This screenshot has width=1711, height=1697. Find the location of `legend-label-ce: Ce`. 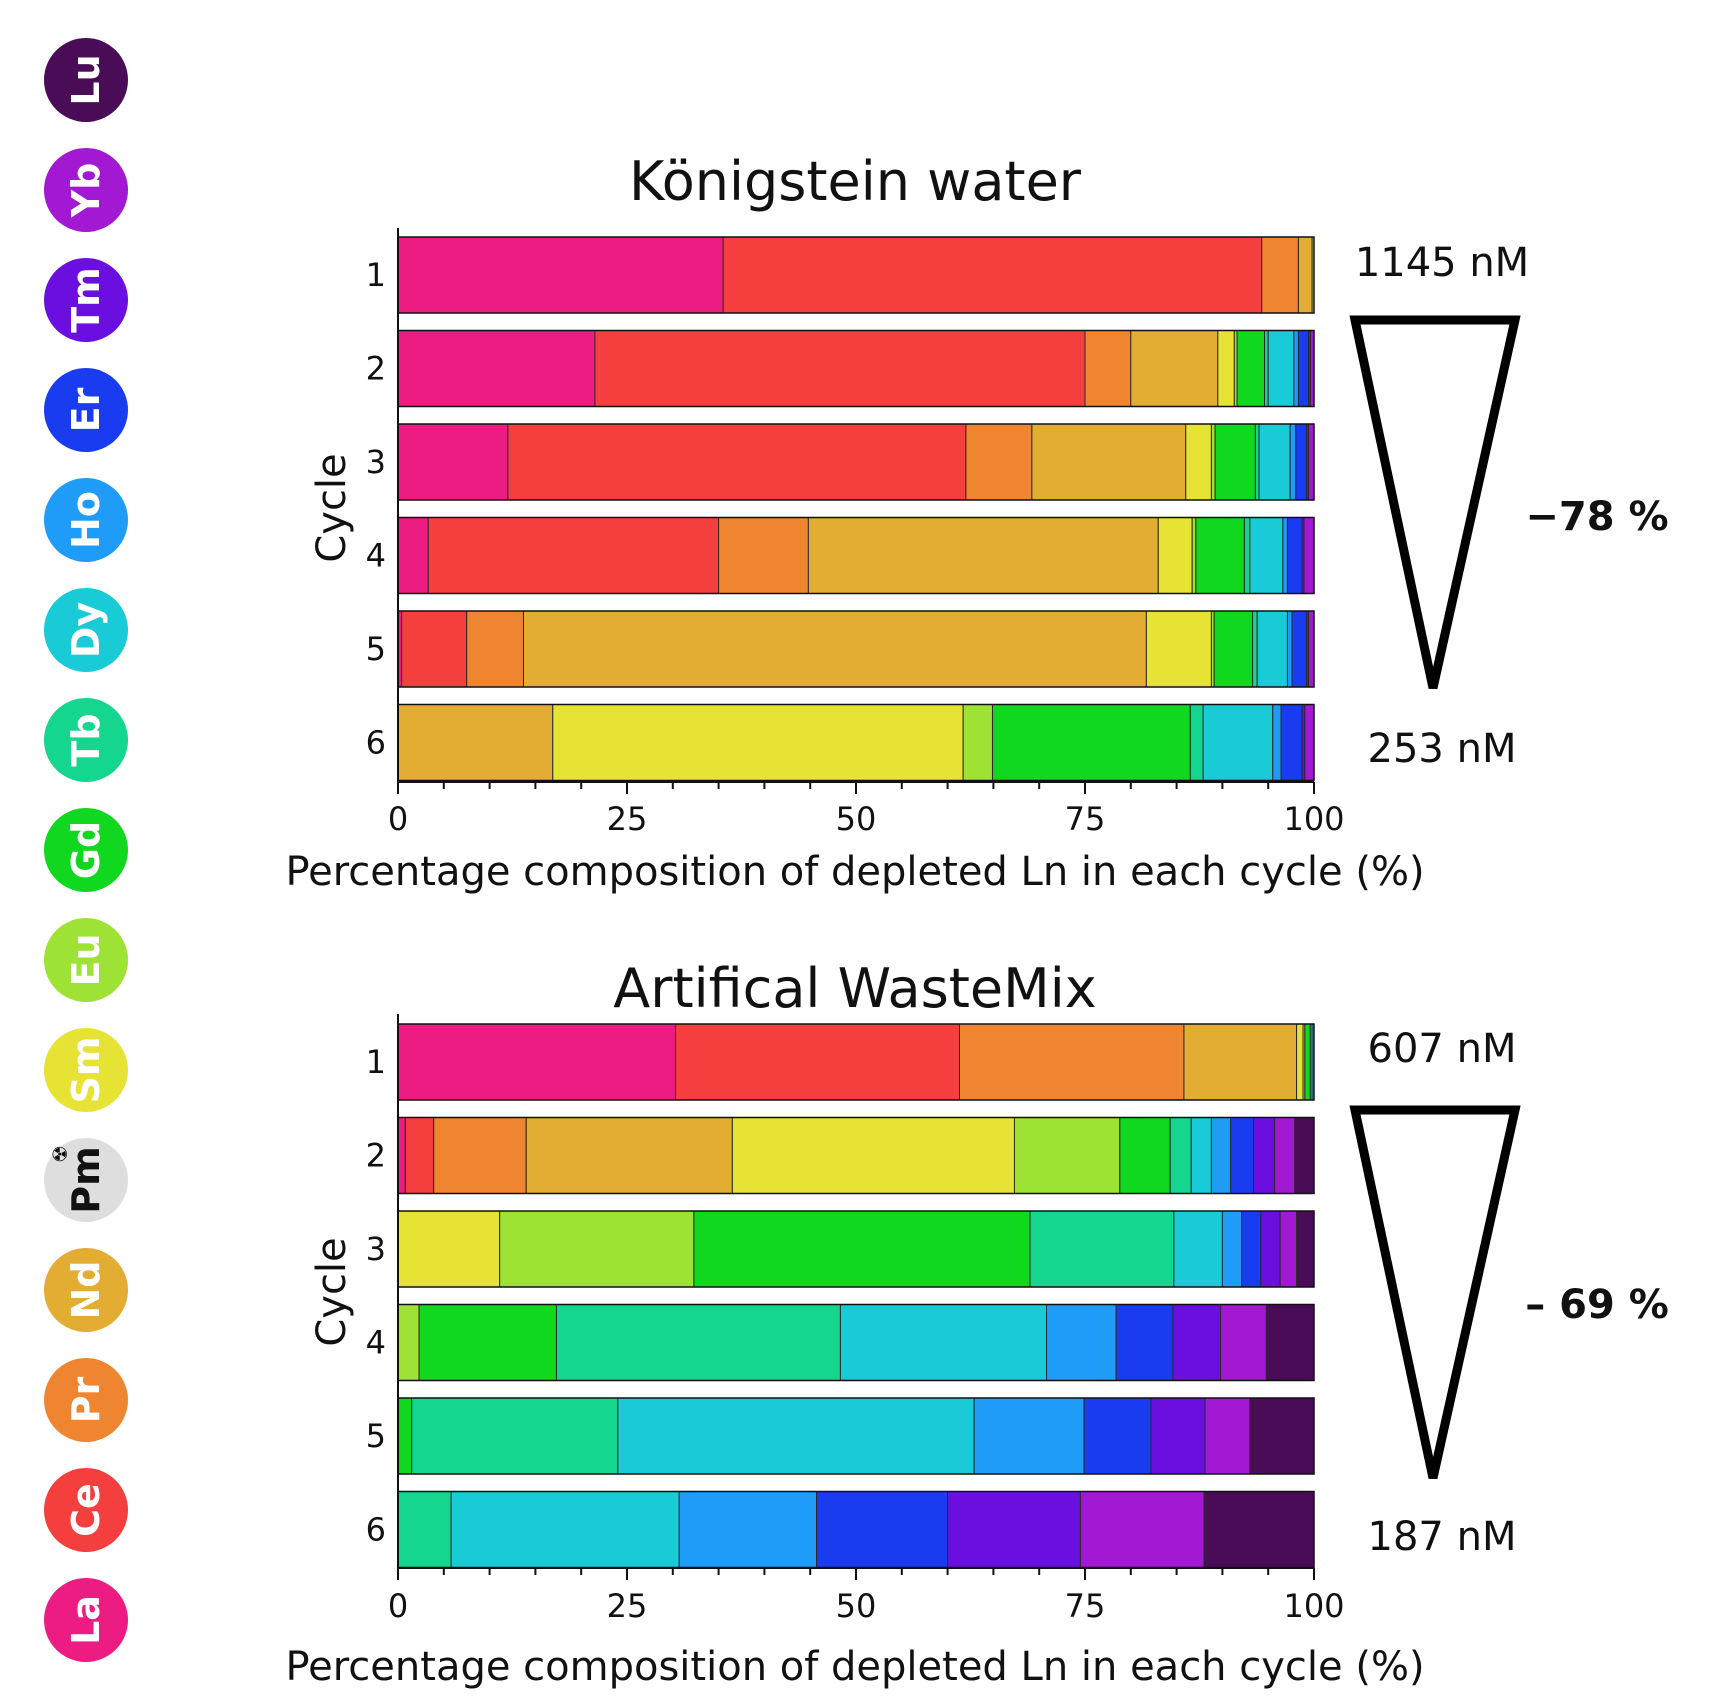

legend-label-ce: Ce is located at coordinates (86, 1510).